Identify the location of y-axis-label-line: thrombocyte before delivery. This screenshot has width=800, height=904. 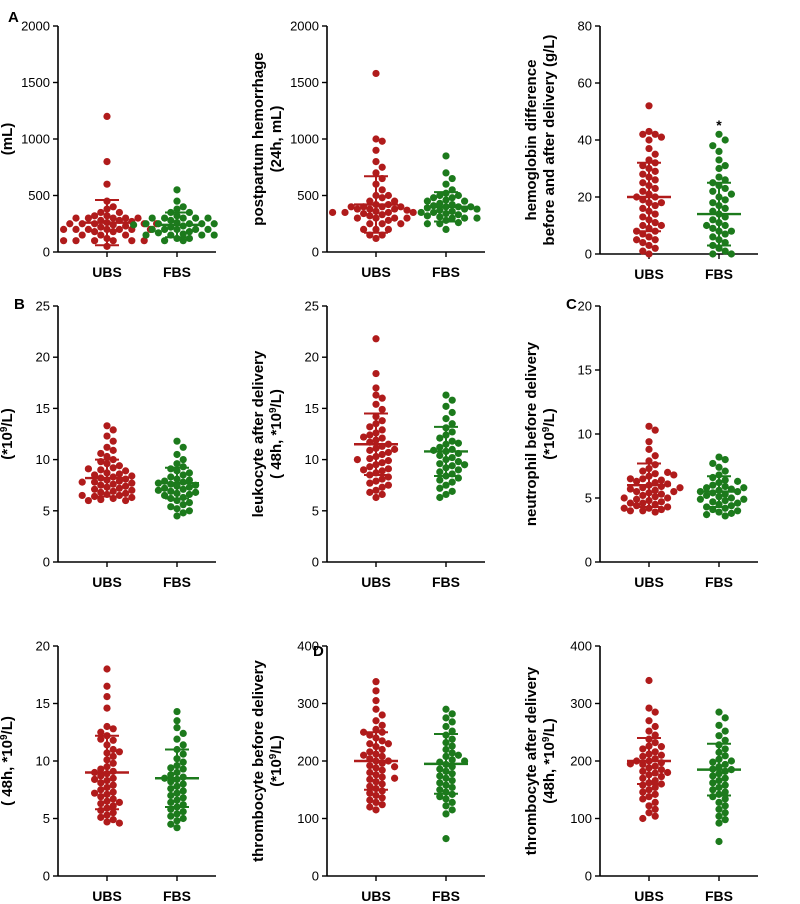
(258, 760).